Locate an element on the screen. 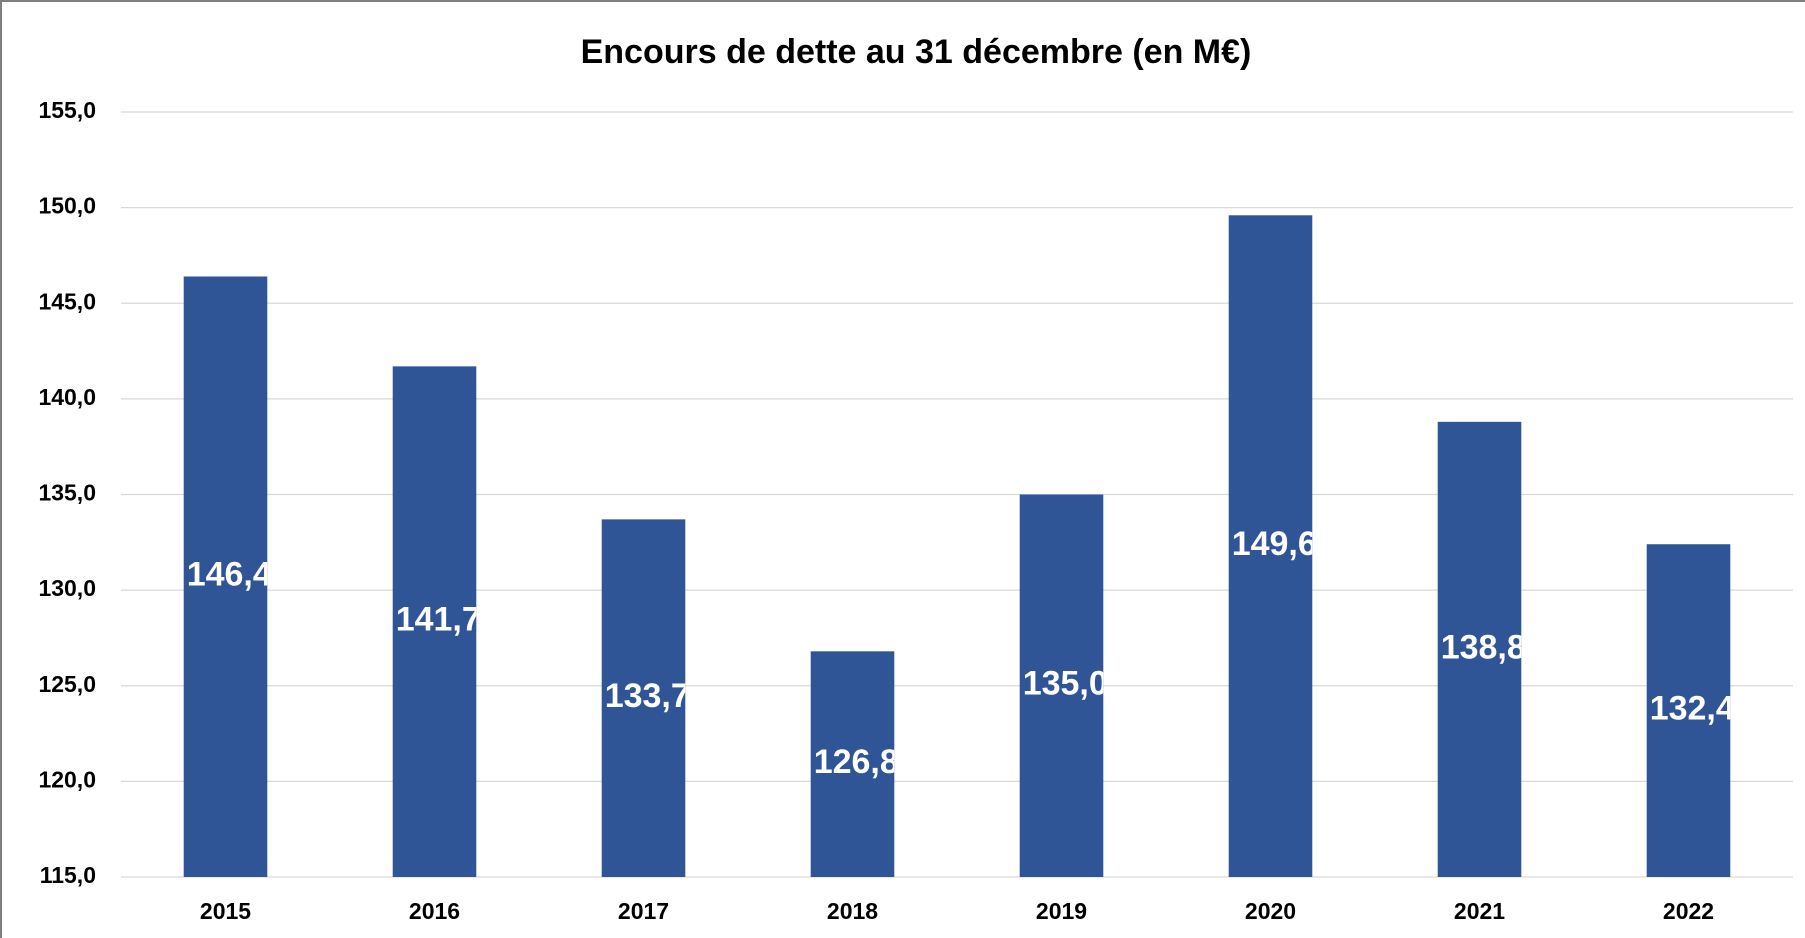 The image size is (1805, 938). data-label: 126,8 is located at coordinates (856, 762).